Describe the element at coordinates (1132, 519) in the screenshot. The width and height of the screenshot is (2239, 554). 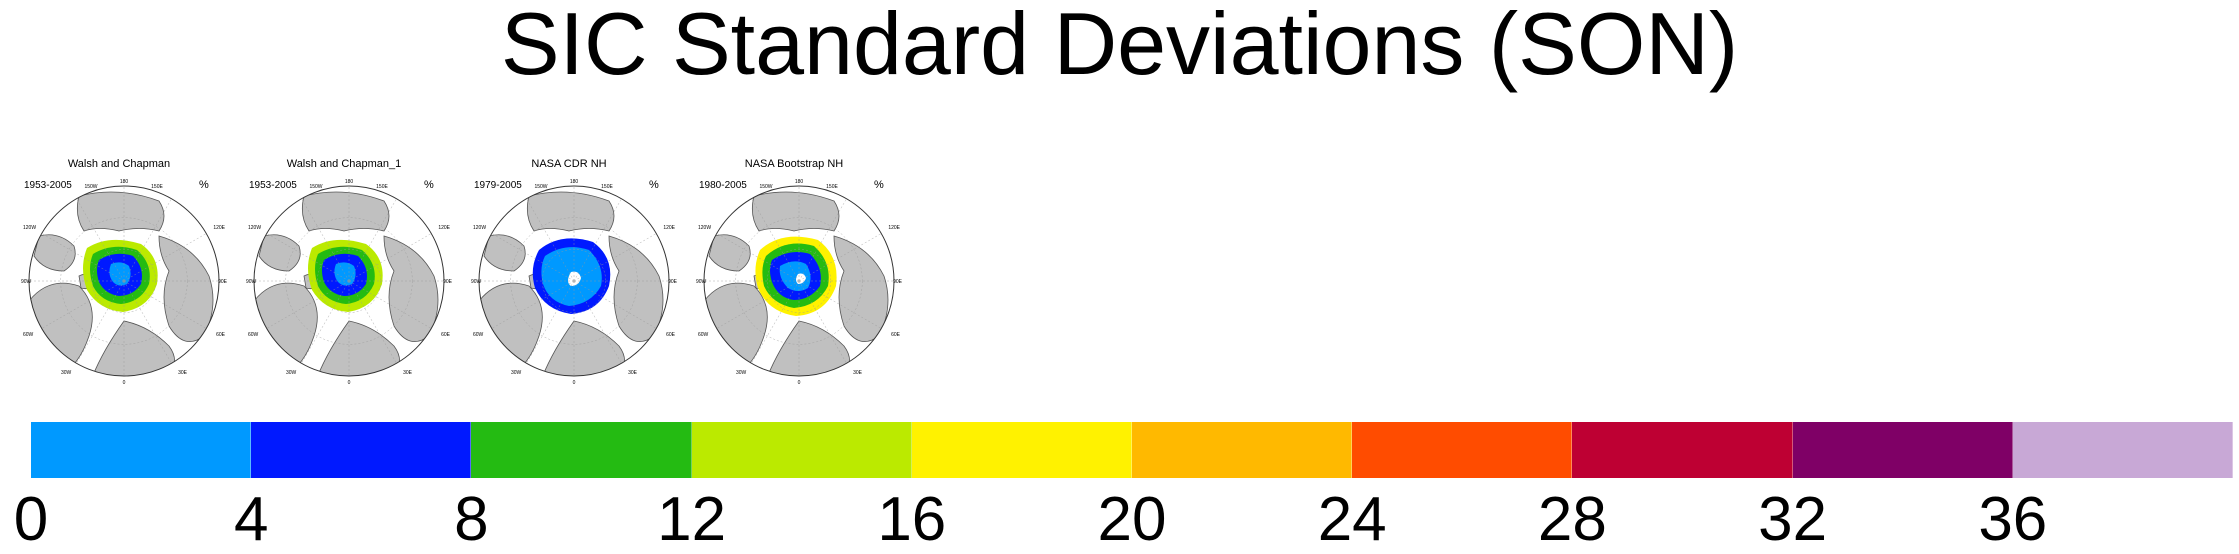
I see `colorbar-tick-label: 20` at that location.